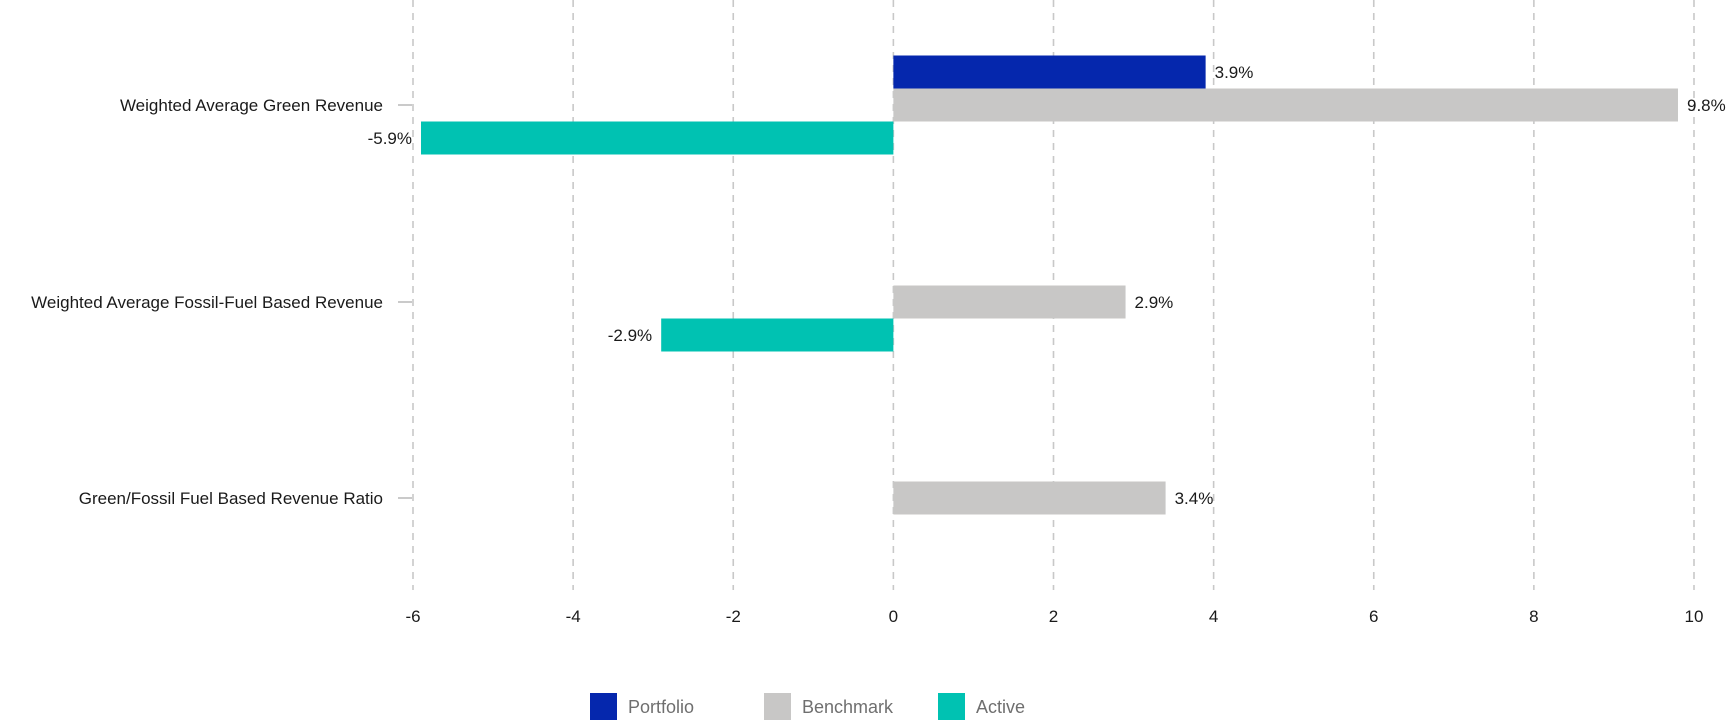  Describe the element at coordinates (777, 706) in the screenshot. I see `legend-swatch-benchmark` at that location.